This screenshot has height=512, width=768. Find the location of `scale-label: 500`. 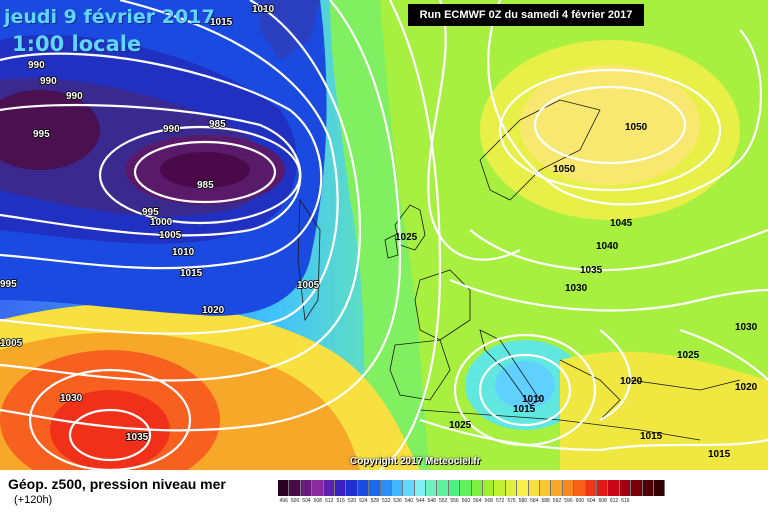

scale-label: 500 is located at coordinates (295, 501).